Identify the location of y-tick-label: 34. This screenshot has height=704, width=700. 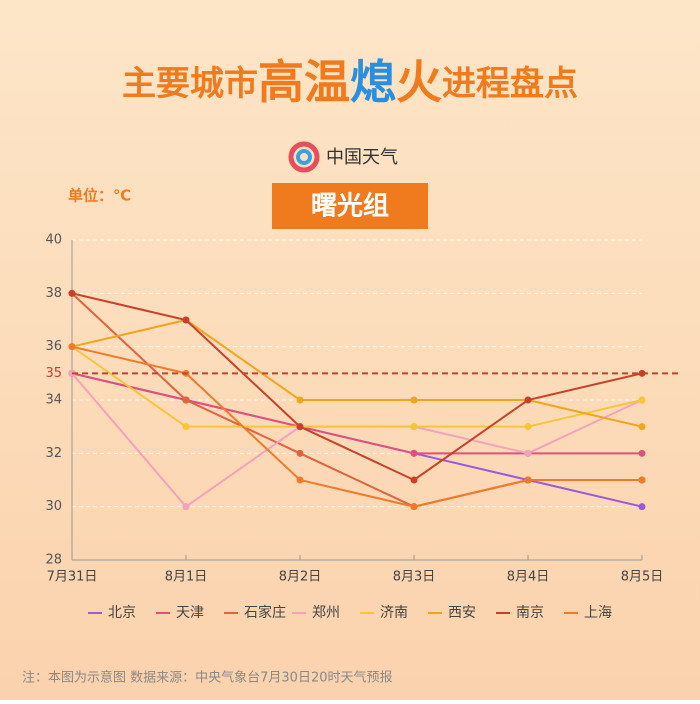
(53, 400).